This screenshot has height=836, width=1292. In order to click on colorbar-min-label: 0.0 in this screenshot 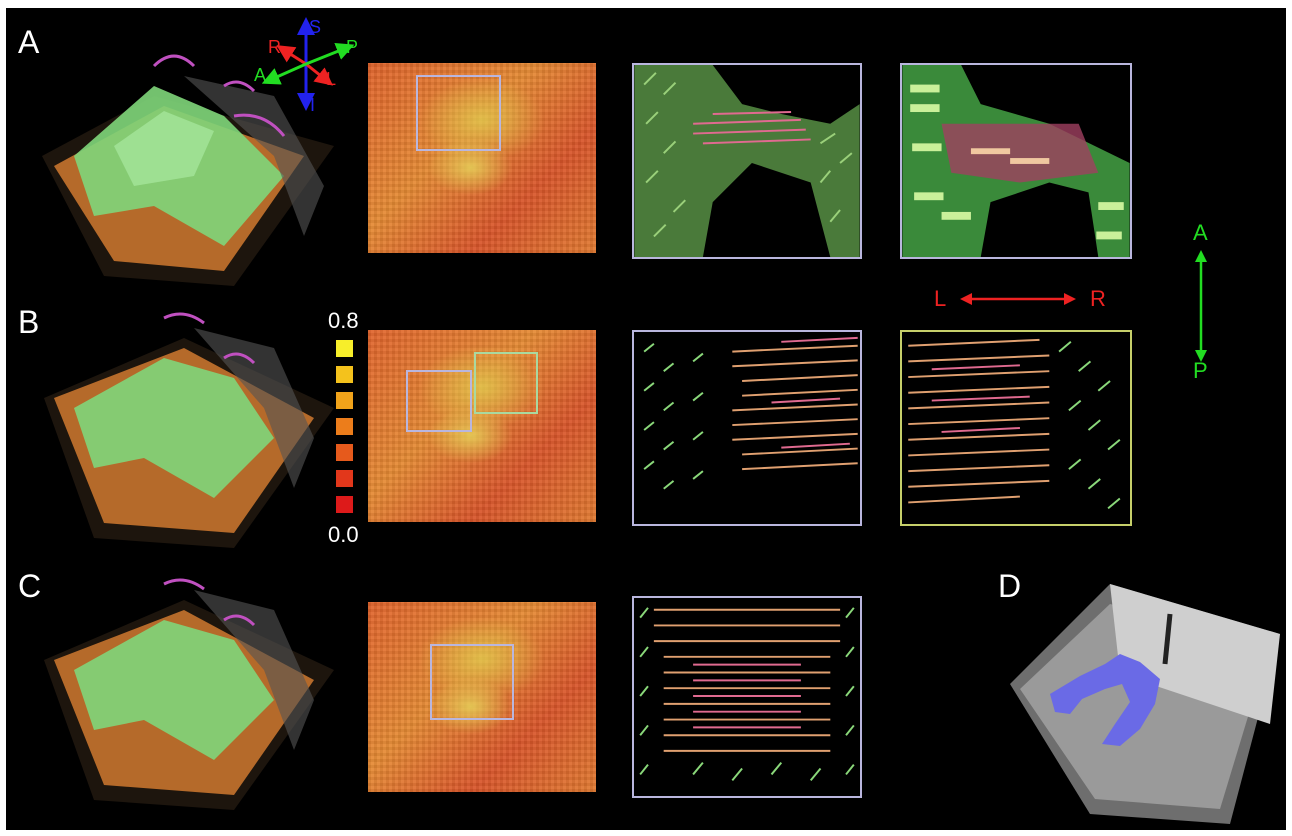, I will do `click(343, 534)`.